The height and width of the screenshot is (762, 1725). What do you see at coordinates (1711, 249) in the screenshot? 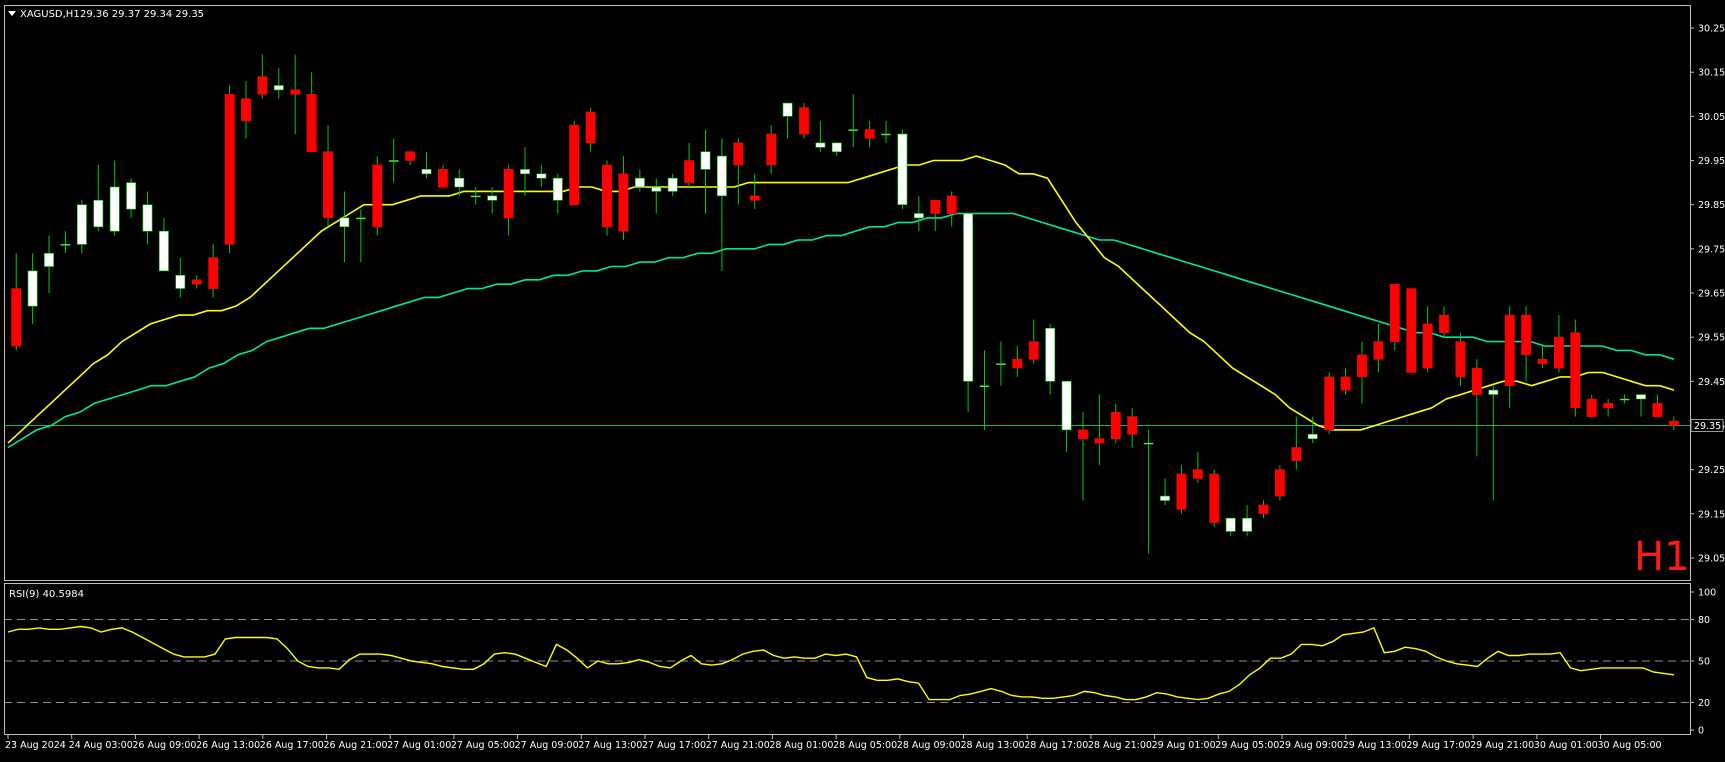
I see `price-tick-label: 29.75` at bounding box center [1711, 249].